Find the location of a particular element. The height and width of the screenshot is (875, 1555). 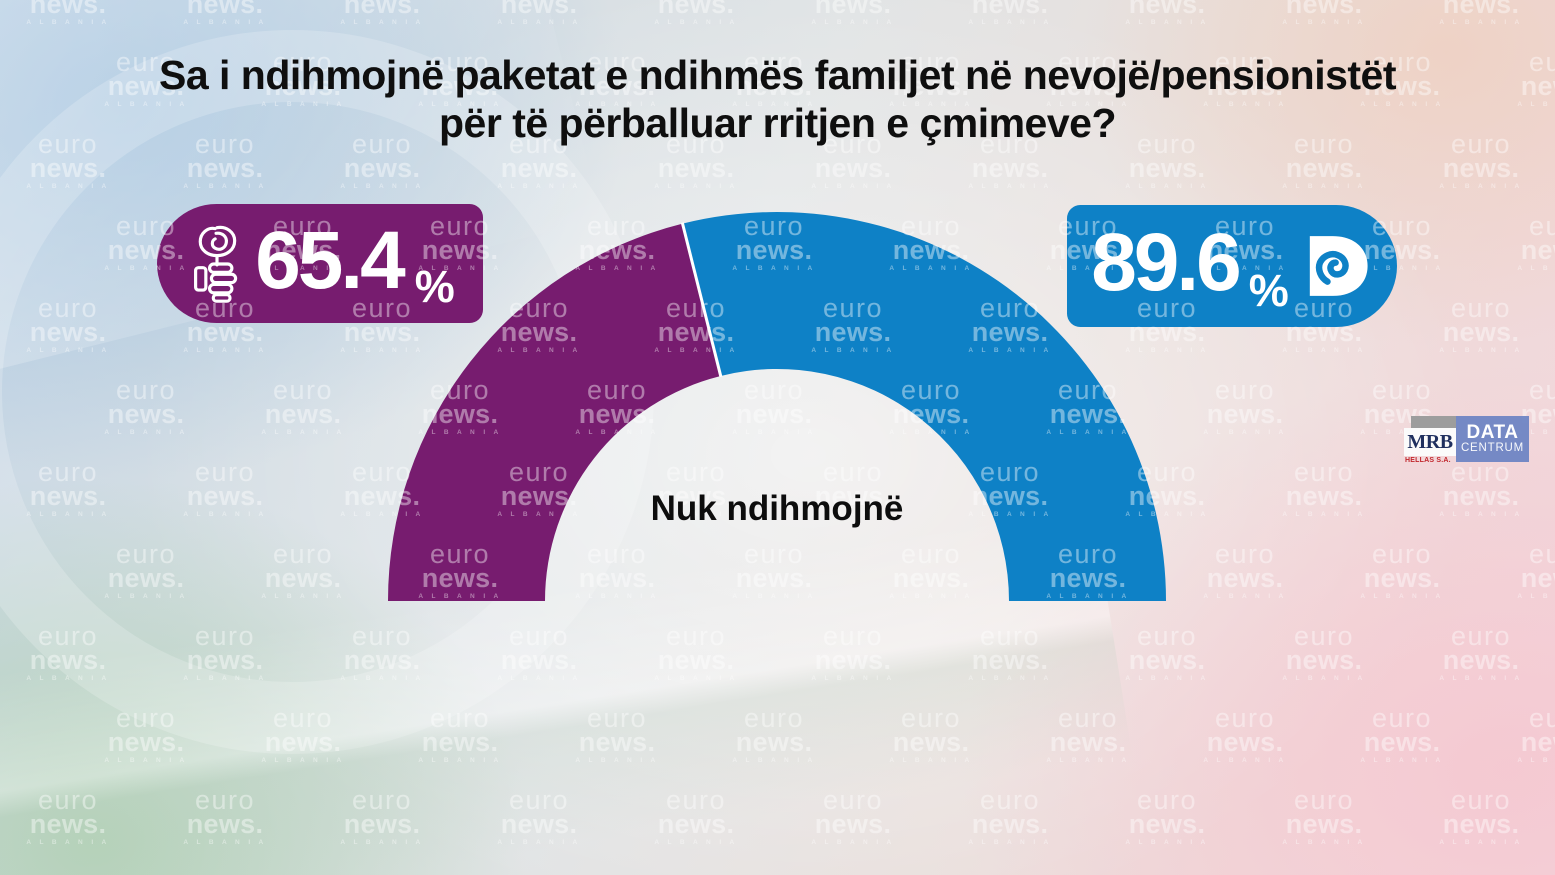

gauge-segment-pd is located at coordinates (924, 406).